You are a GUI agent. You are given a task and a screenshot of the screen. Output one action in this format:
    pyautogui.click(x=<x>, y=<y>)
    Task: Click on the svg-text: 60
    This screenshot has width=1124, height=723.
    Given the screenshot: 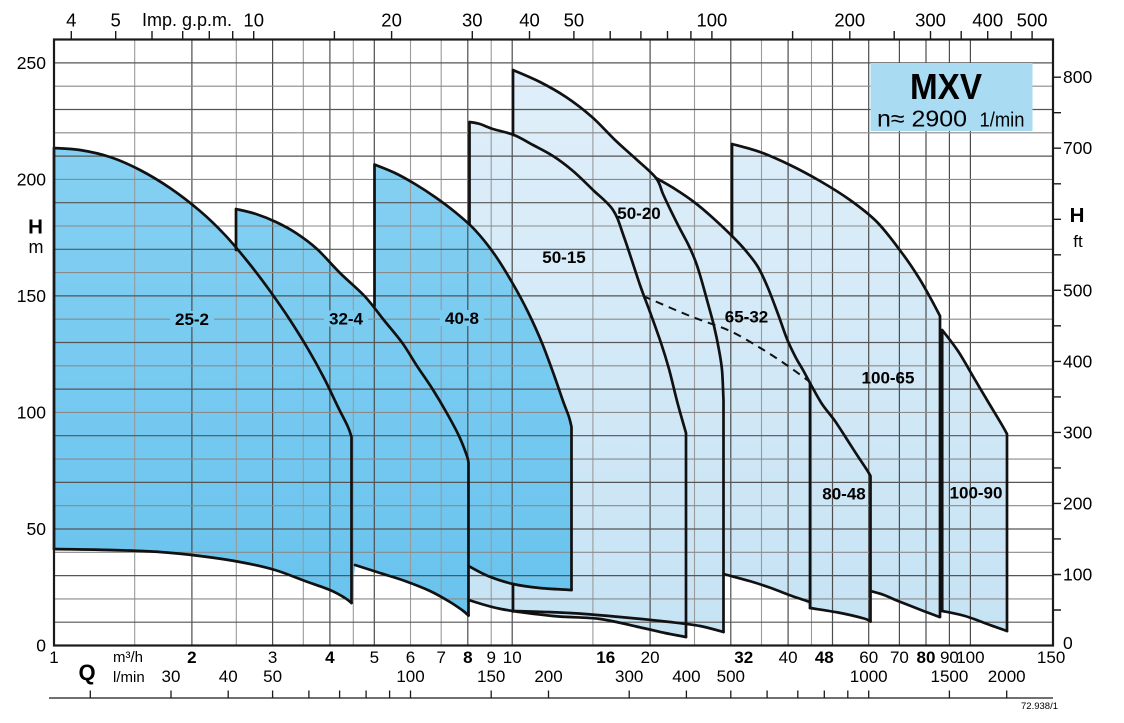 What is the action you would take?
    pyautogui.click(x=868, y=657)
    